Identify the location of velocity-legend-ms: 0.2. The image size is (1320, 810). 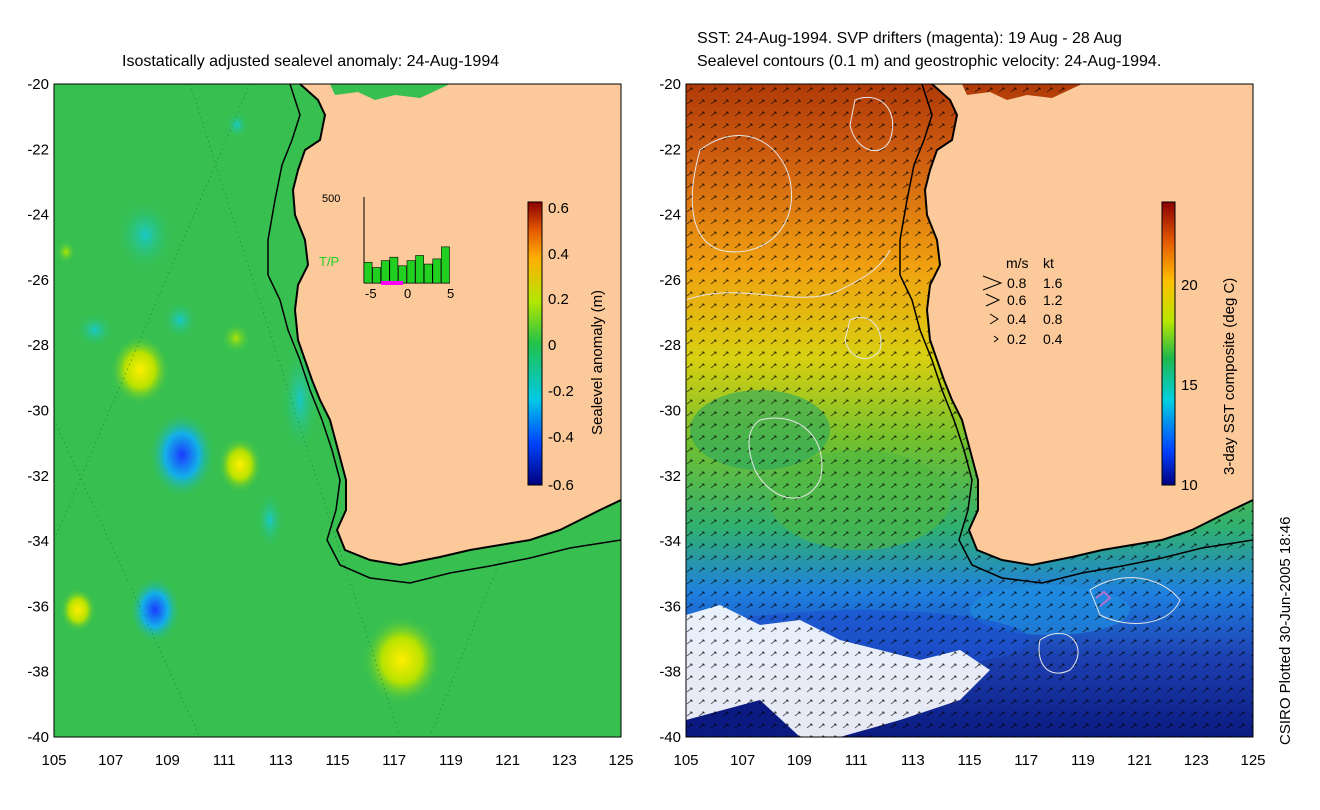
(1017, 339).